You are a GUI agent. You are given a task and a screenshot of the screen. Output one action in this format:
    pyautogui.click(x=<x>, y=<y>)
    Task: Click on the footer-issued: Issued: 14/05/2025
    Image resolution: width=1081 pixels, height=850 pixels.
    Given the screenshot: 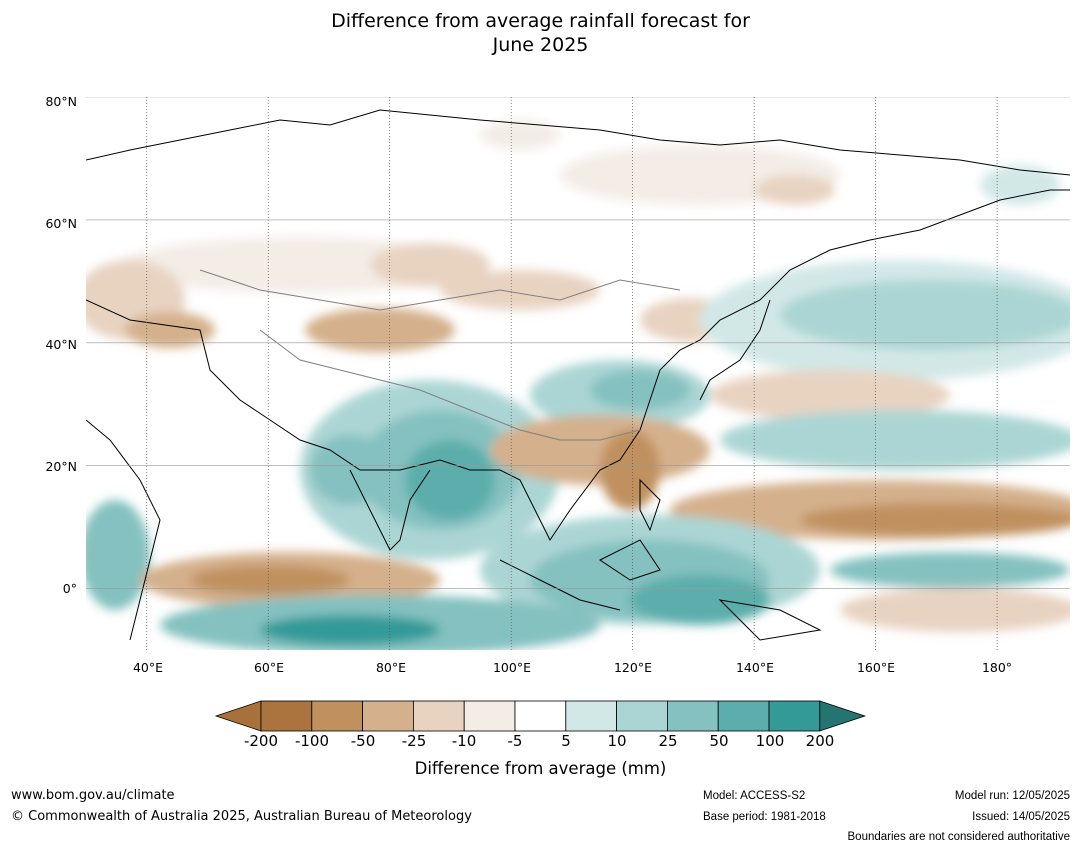 What is the action you would take?
    pyautogui.click(x=1021, y=817)
    